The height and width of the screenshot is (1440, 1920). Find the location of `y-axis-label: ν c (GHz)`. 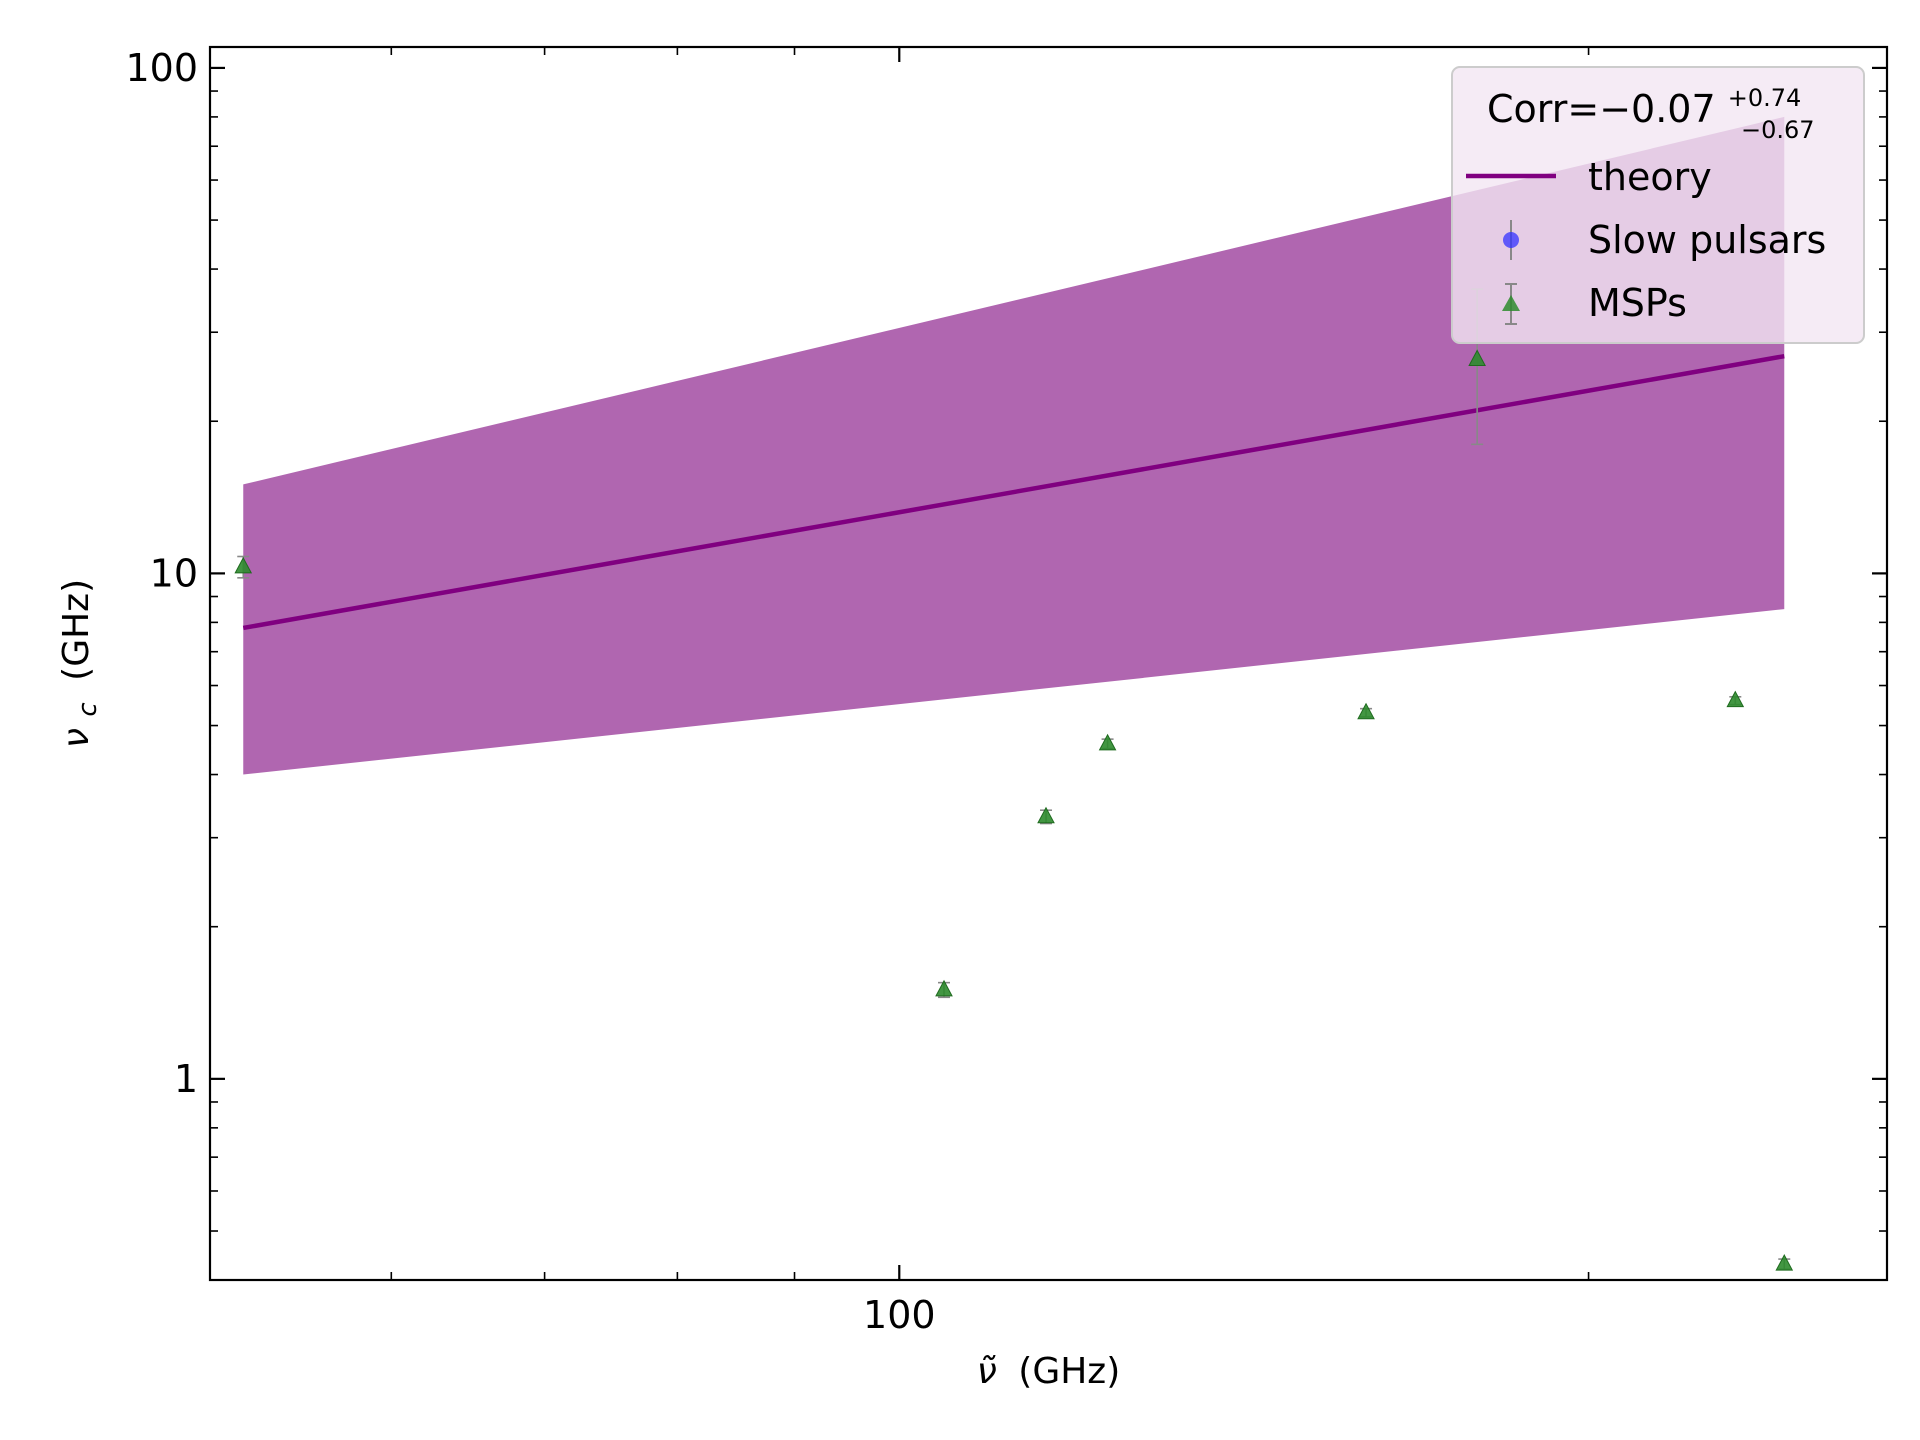

y-axis-label: ν c (GHz) is located at coordinates (80, 663).